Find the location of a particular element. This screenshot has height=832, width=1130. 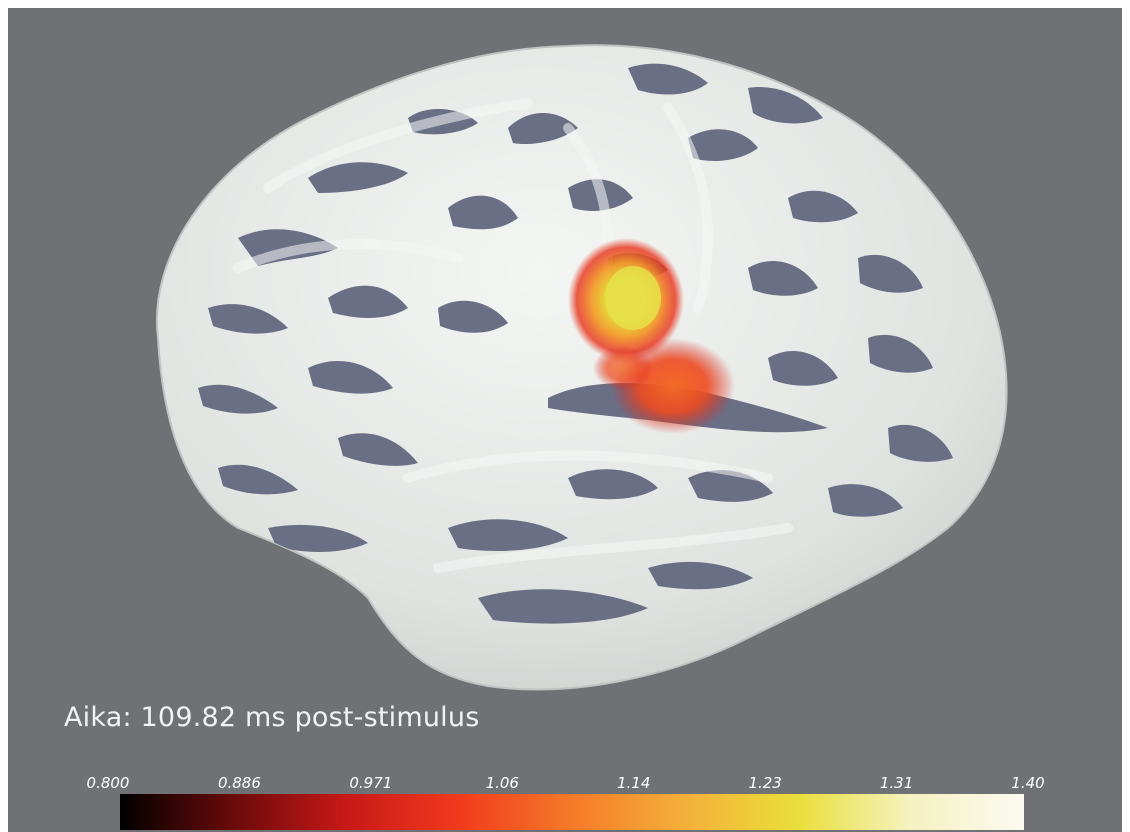

colorbar-tick-label: 0.886 is located at coordinates (239, 783).